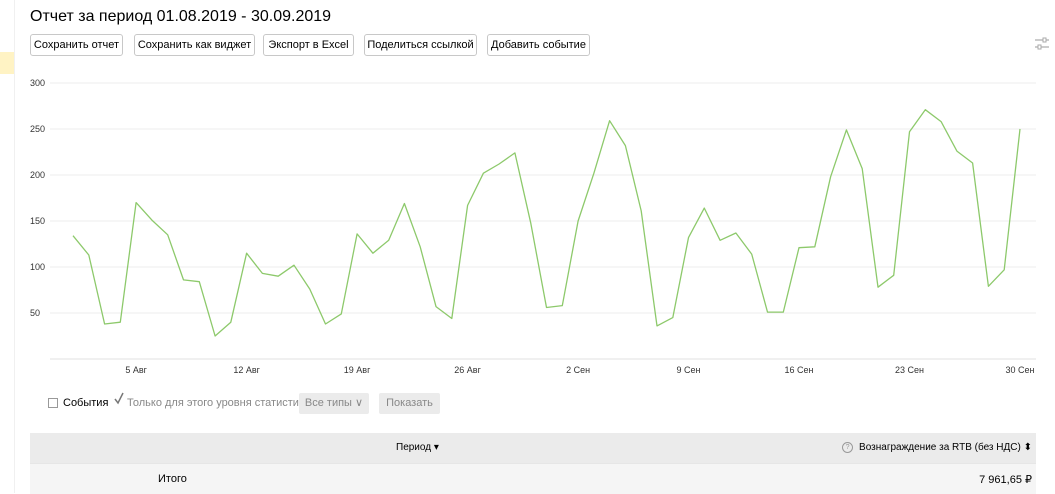  Describe the element at coordinates (86, 403) in the screenshot. I see `events-label: События` at that location.